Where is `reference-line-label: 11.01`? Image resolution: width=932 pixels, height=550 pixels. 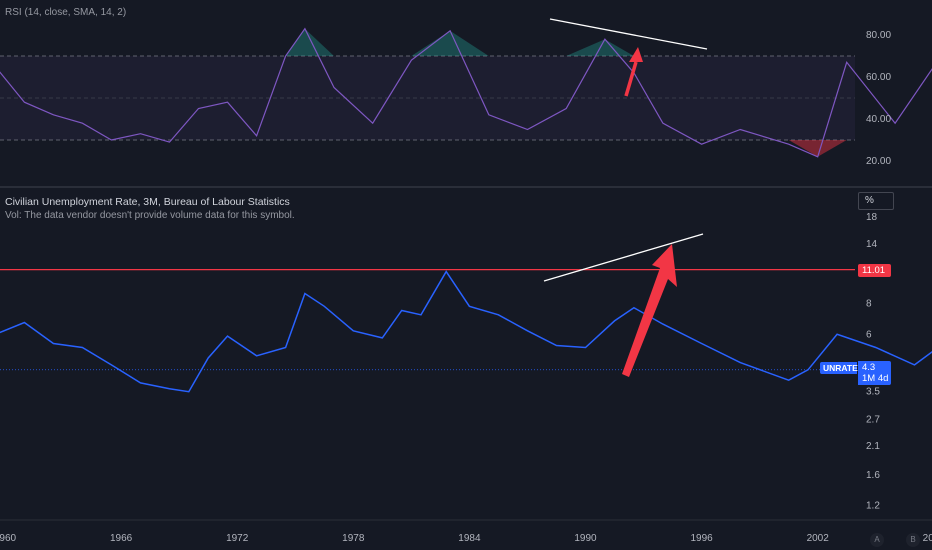 reference-line-label: 11.01 is located at coordinates (874, 270).